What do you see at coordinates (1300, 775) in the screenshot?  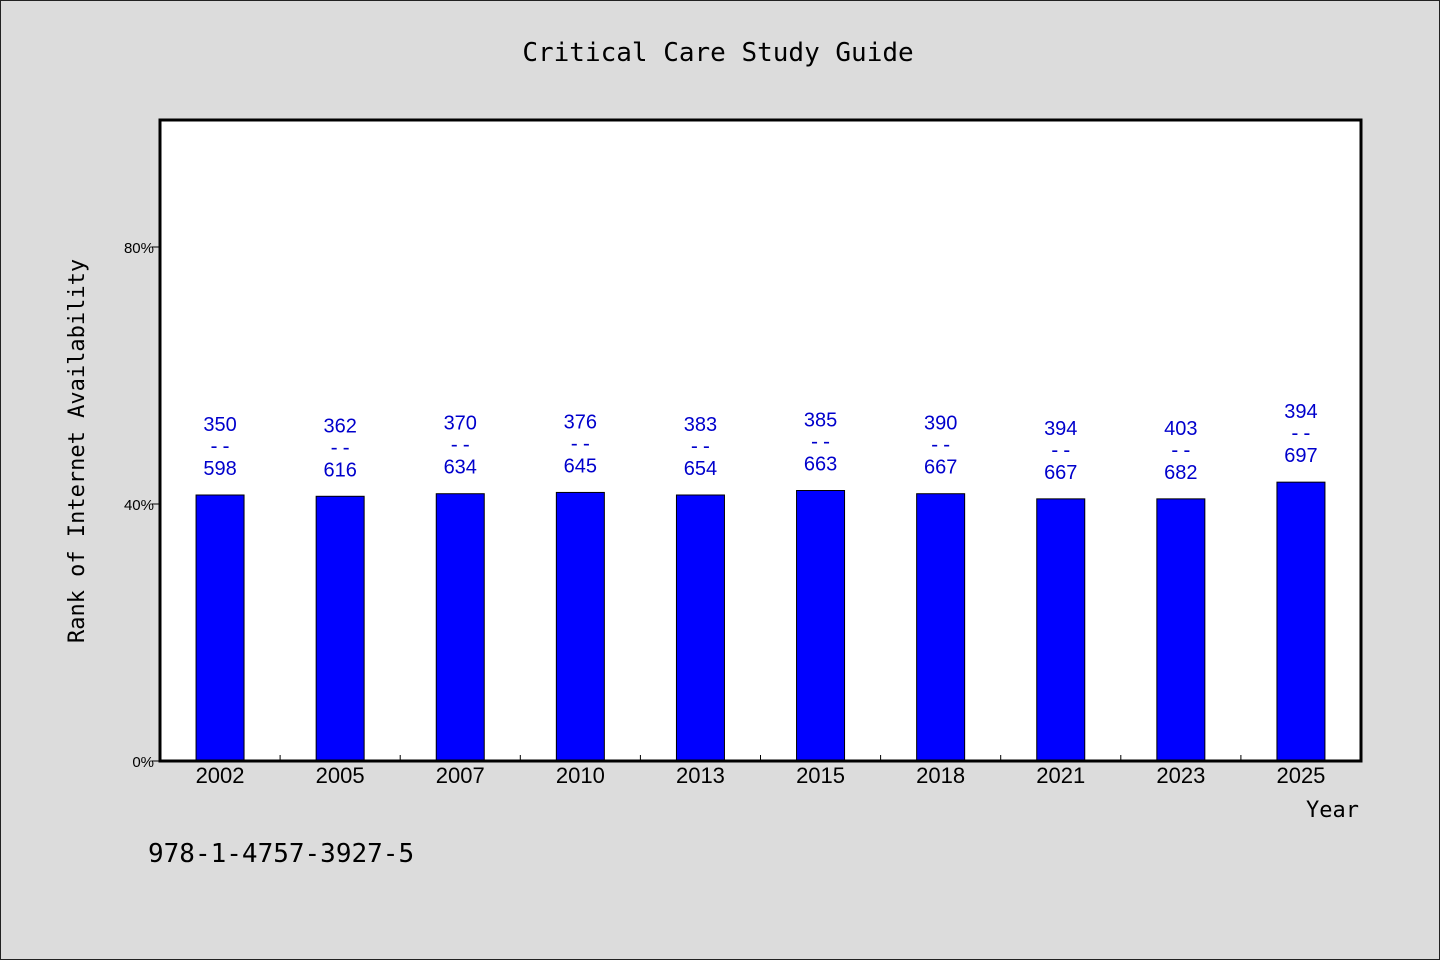 I see `x-tick-label-2025: 2025` at bounding box center [1300, 775].